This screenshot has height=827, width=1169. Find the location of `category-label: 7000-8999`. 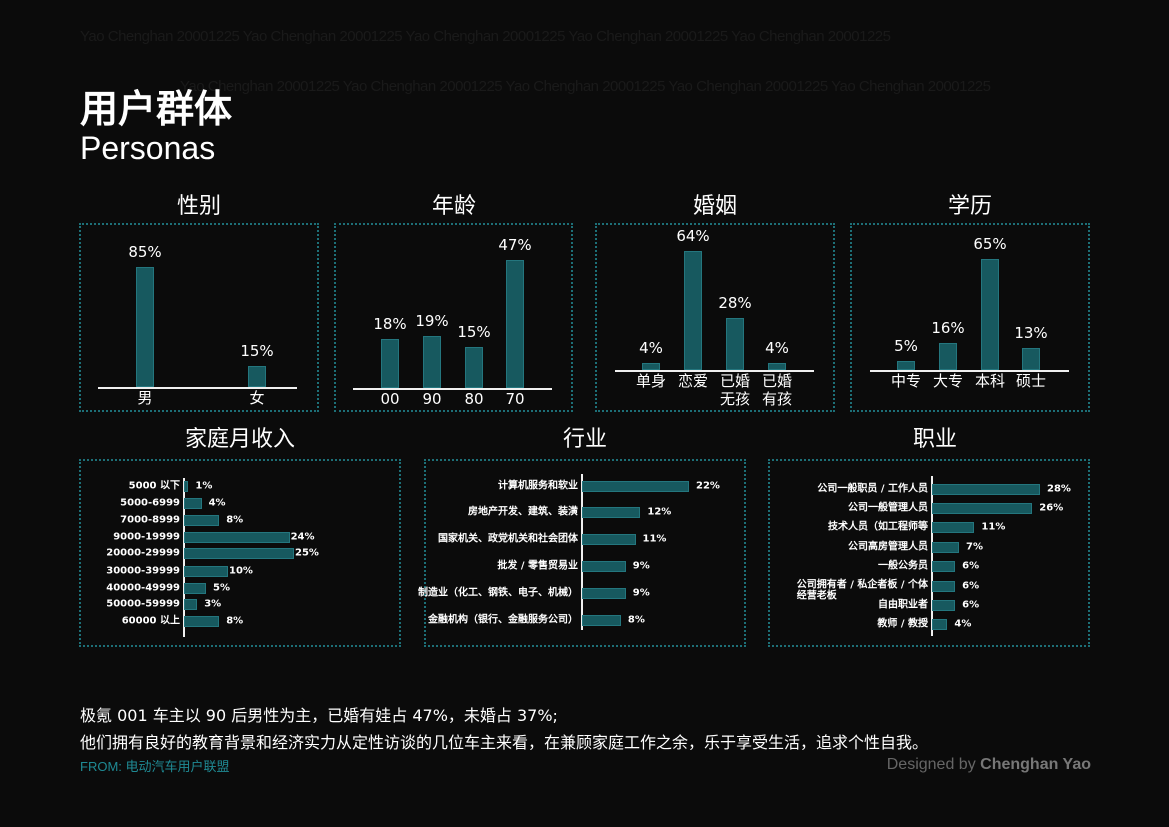

category-label: 7000-8999 is located at coordinates (150, 520).